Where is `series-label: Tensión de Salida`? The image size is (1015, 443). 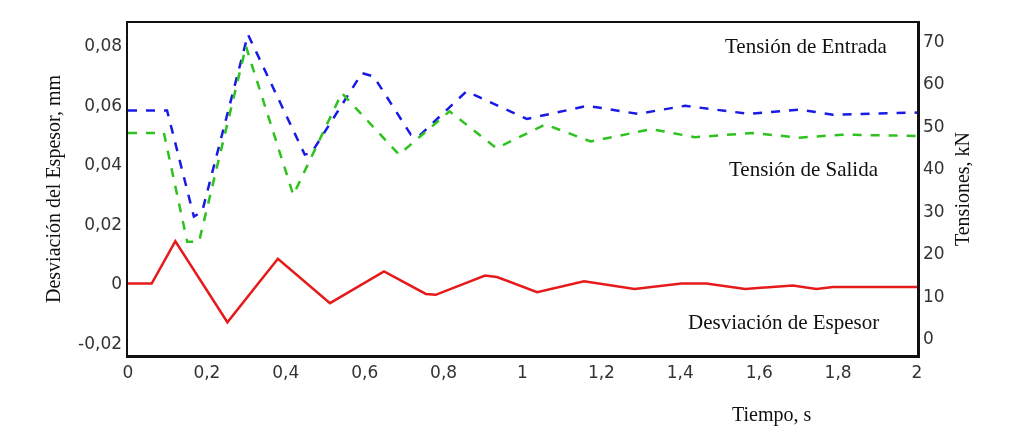
series-label: Tensión de Salida is located at coordinates (804, 169).